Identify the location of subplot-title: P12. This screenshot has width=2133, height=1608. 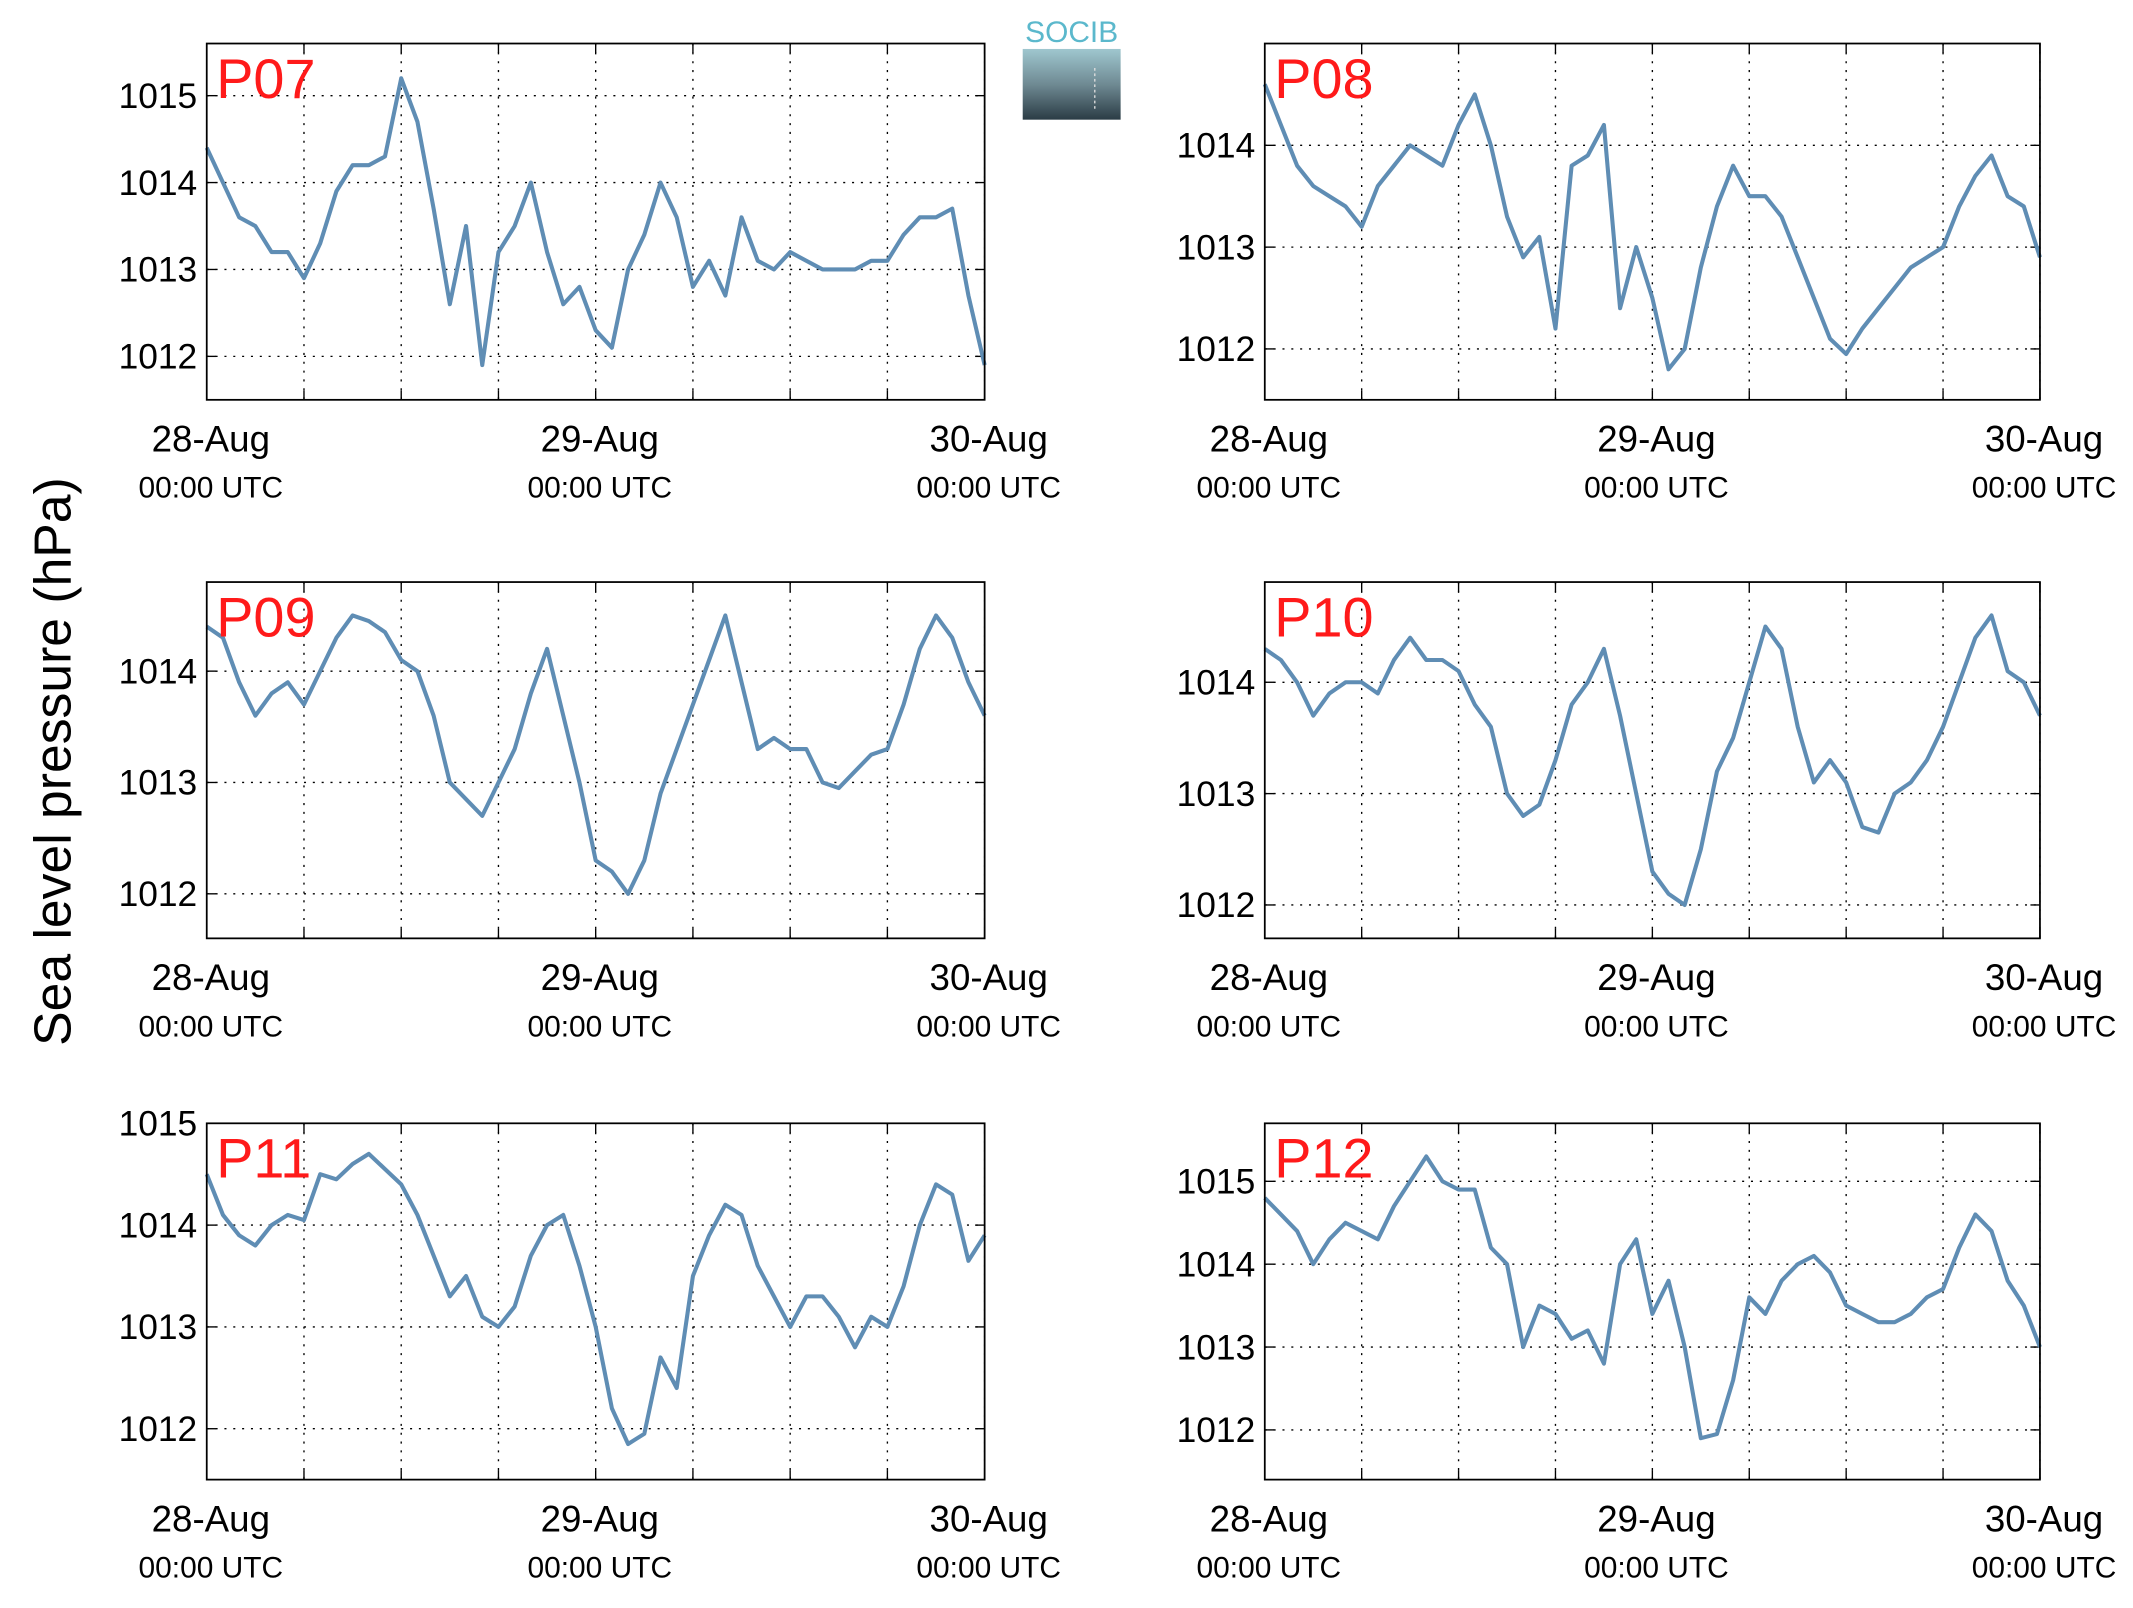
(1323, 1159).